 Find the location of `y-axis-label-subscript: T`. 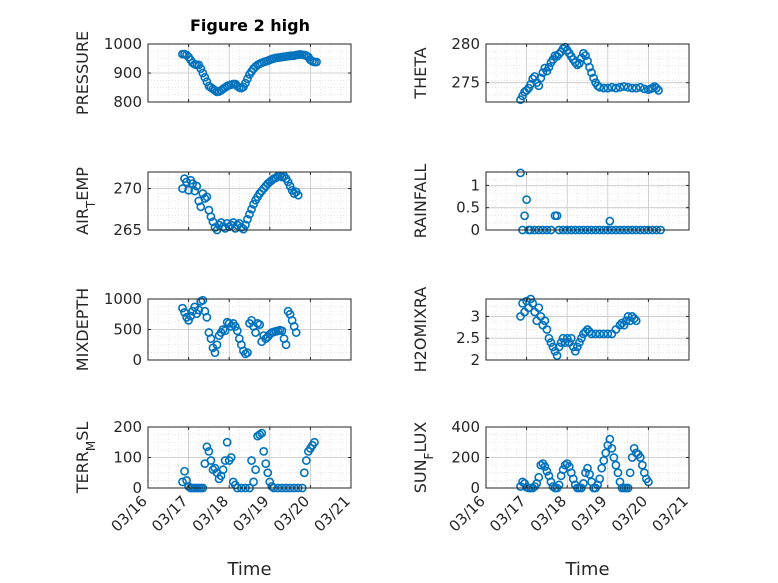

y-axis-label-subscript: T is located at coordinates (91, 204).